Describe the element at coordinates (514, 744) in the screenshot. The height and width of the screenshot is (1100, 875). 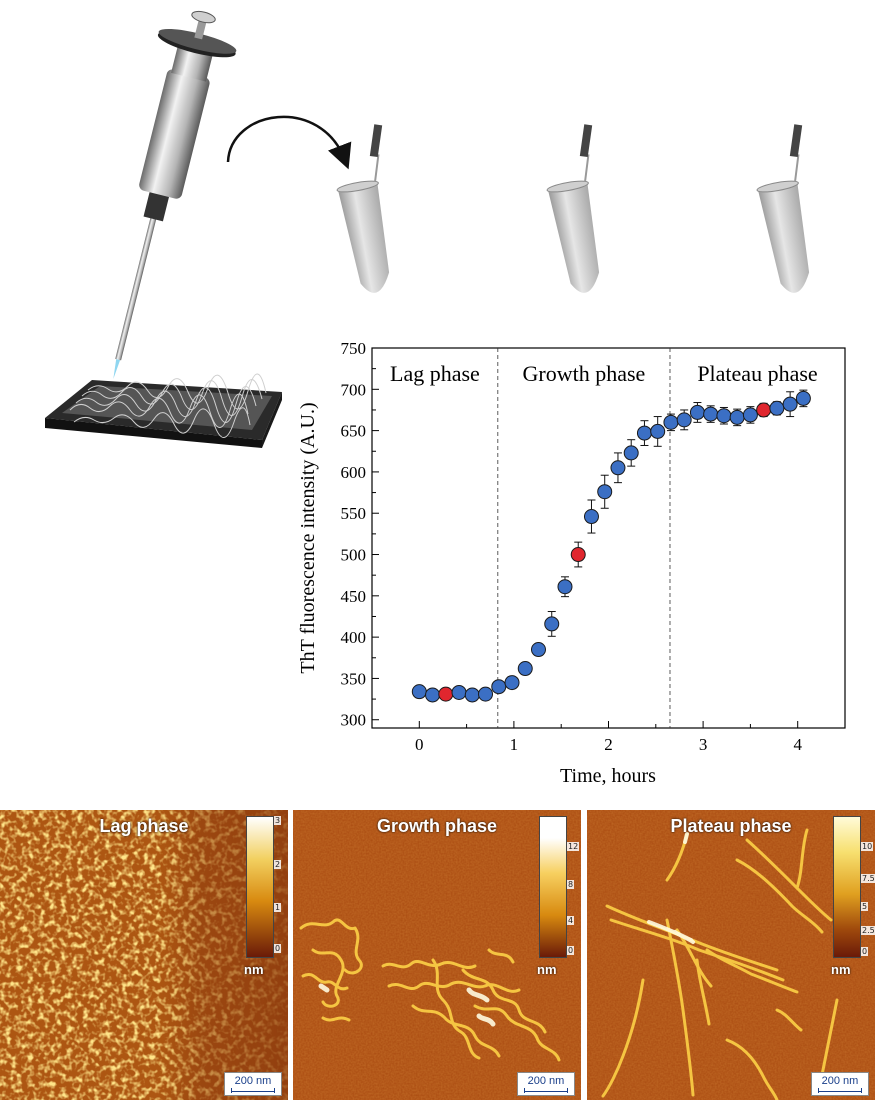
I see `x-tick-label: 1` at that location.